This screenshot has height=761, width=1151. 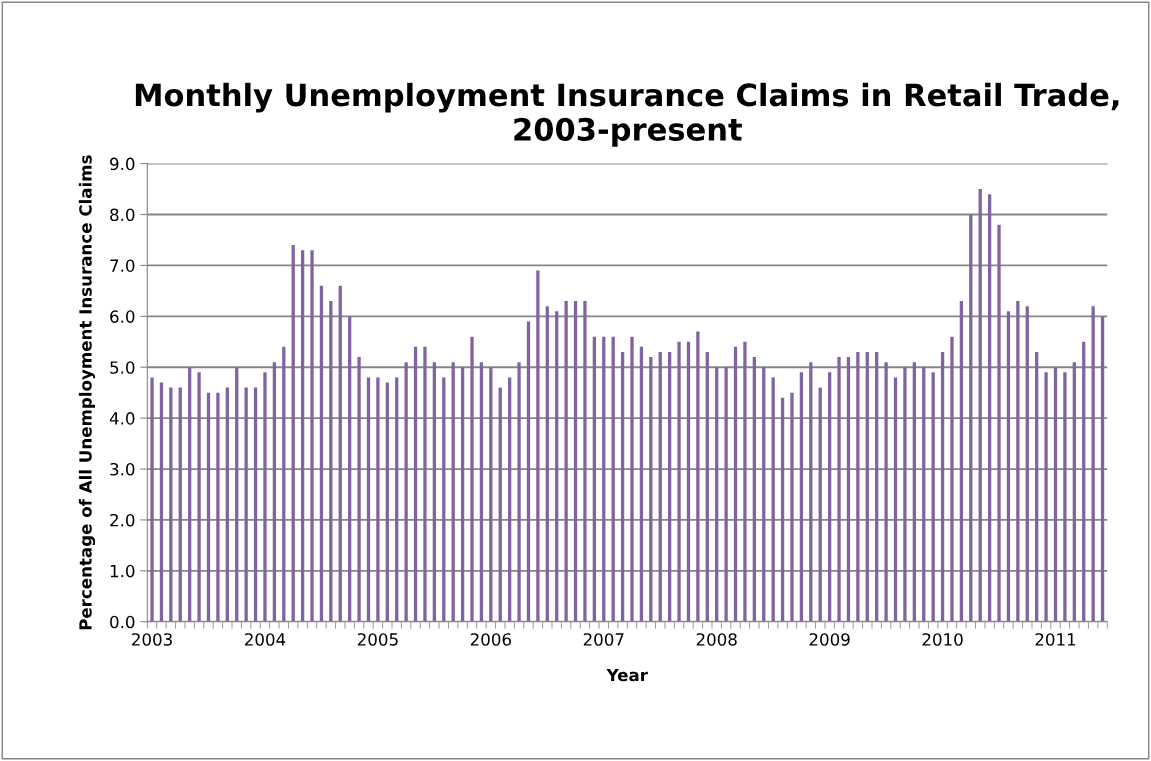 I want to click on y-axis-title: Percentage of All Unemployment Insurance Claims, so click(x=87, y=392).